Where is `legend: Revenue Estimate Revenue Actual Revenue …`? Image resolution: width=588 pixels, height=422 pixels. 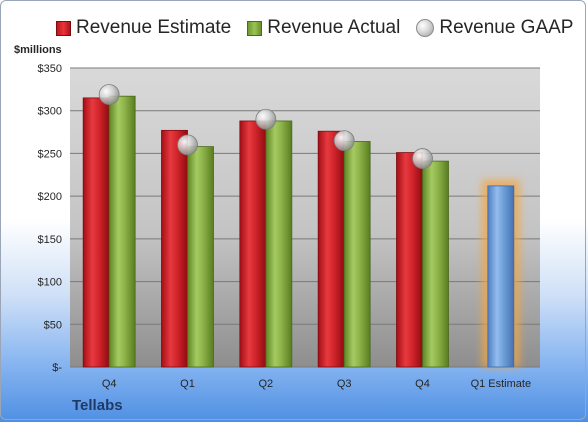
legend: Revenue Estimate Revenue Actual Revenue … is located at coordinates (314, 28).